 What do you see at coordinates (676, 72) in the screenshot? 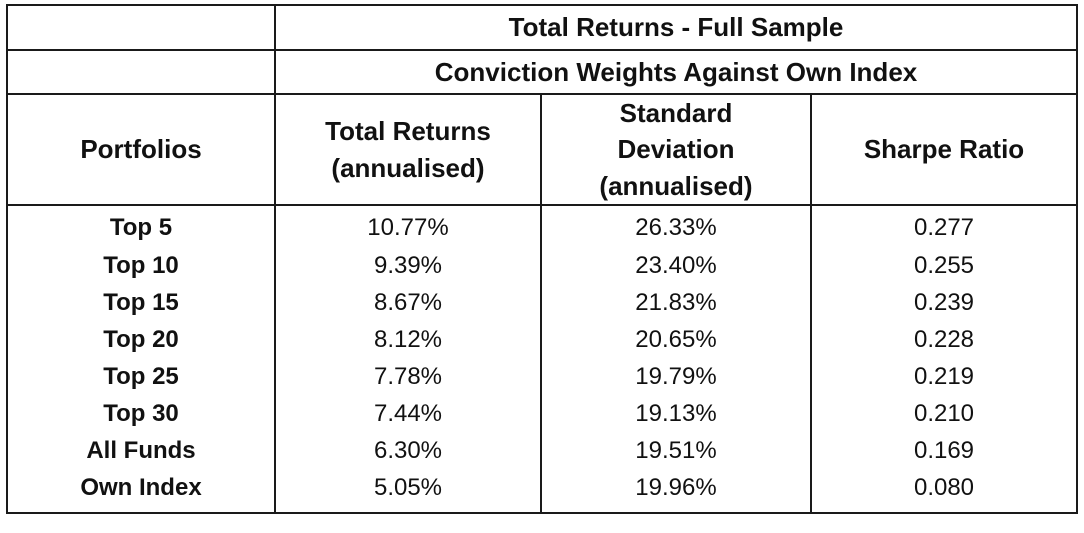
I see `table-subtitle: Conviction Weights Against Own Index` at bounding box center [676, 72].